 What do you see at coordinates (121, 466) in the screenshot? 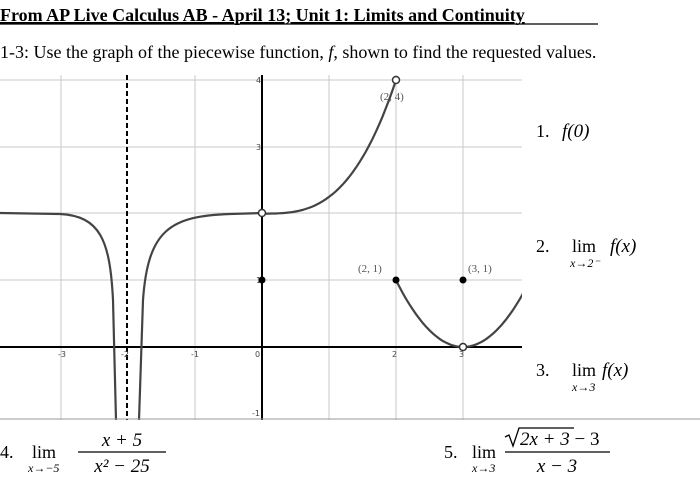
I see `denominator: x² − 25` at bounding box center [121, 466].